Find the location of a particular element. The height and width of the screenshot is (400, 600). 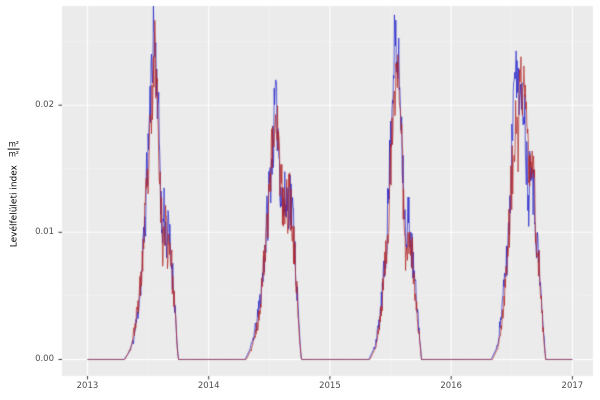

y-tick-label: 0.00 is located at coordinates (44, 359).